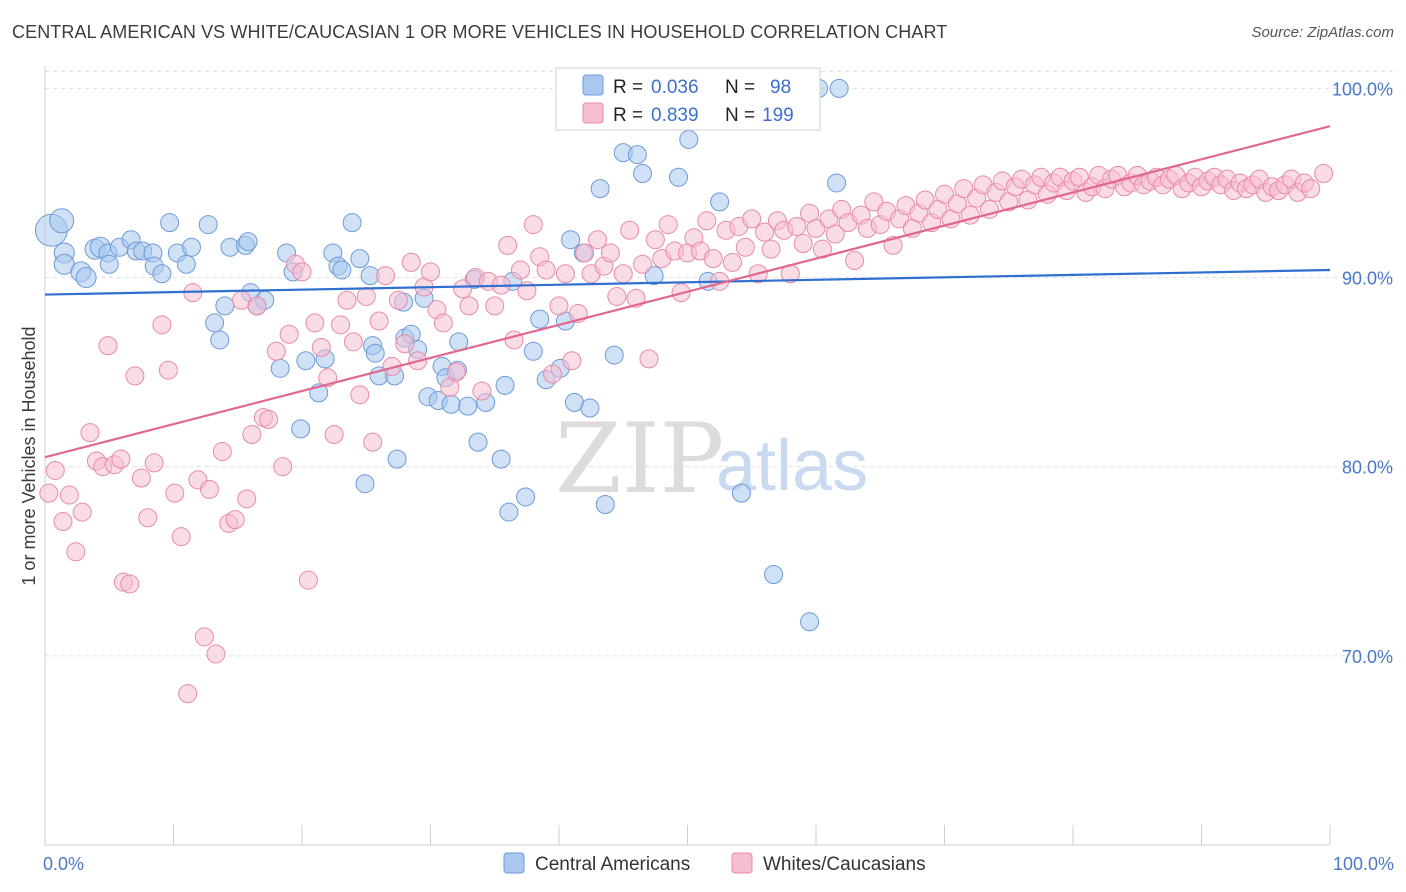 The image size is (1406, 892). Describe the element at coordinates (1322, 32) in the screenshot. I see `source-credit: Source: ZipAtlas.com` at that location.